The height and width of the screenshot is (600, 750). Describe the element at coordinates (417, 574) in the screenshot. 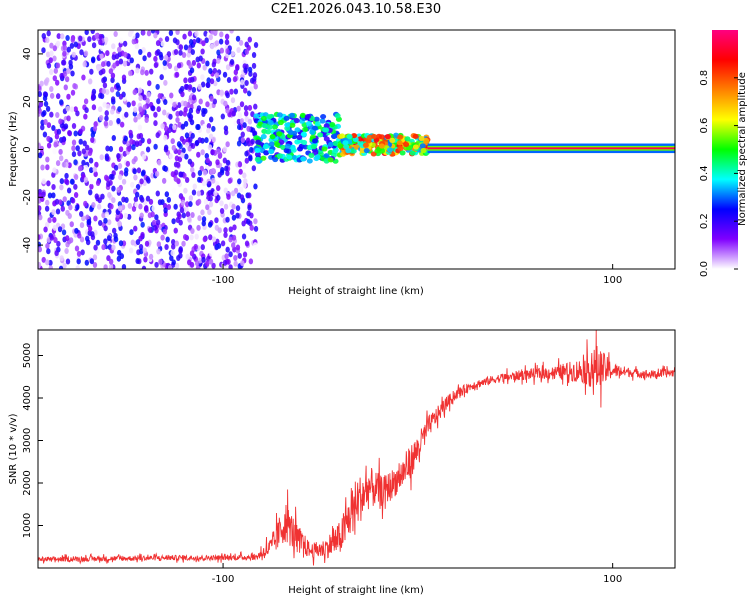

I see `snr-x-ticks: -100 100` at that location.